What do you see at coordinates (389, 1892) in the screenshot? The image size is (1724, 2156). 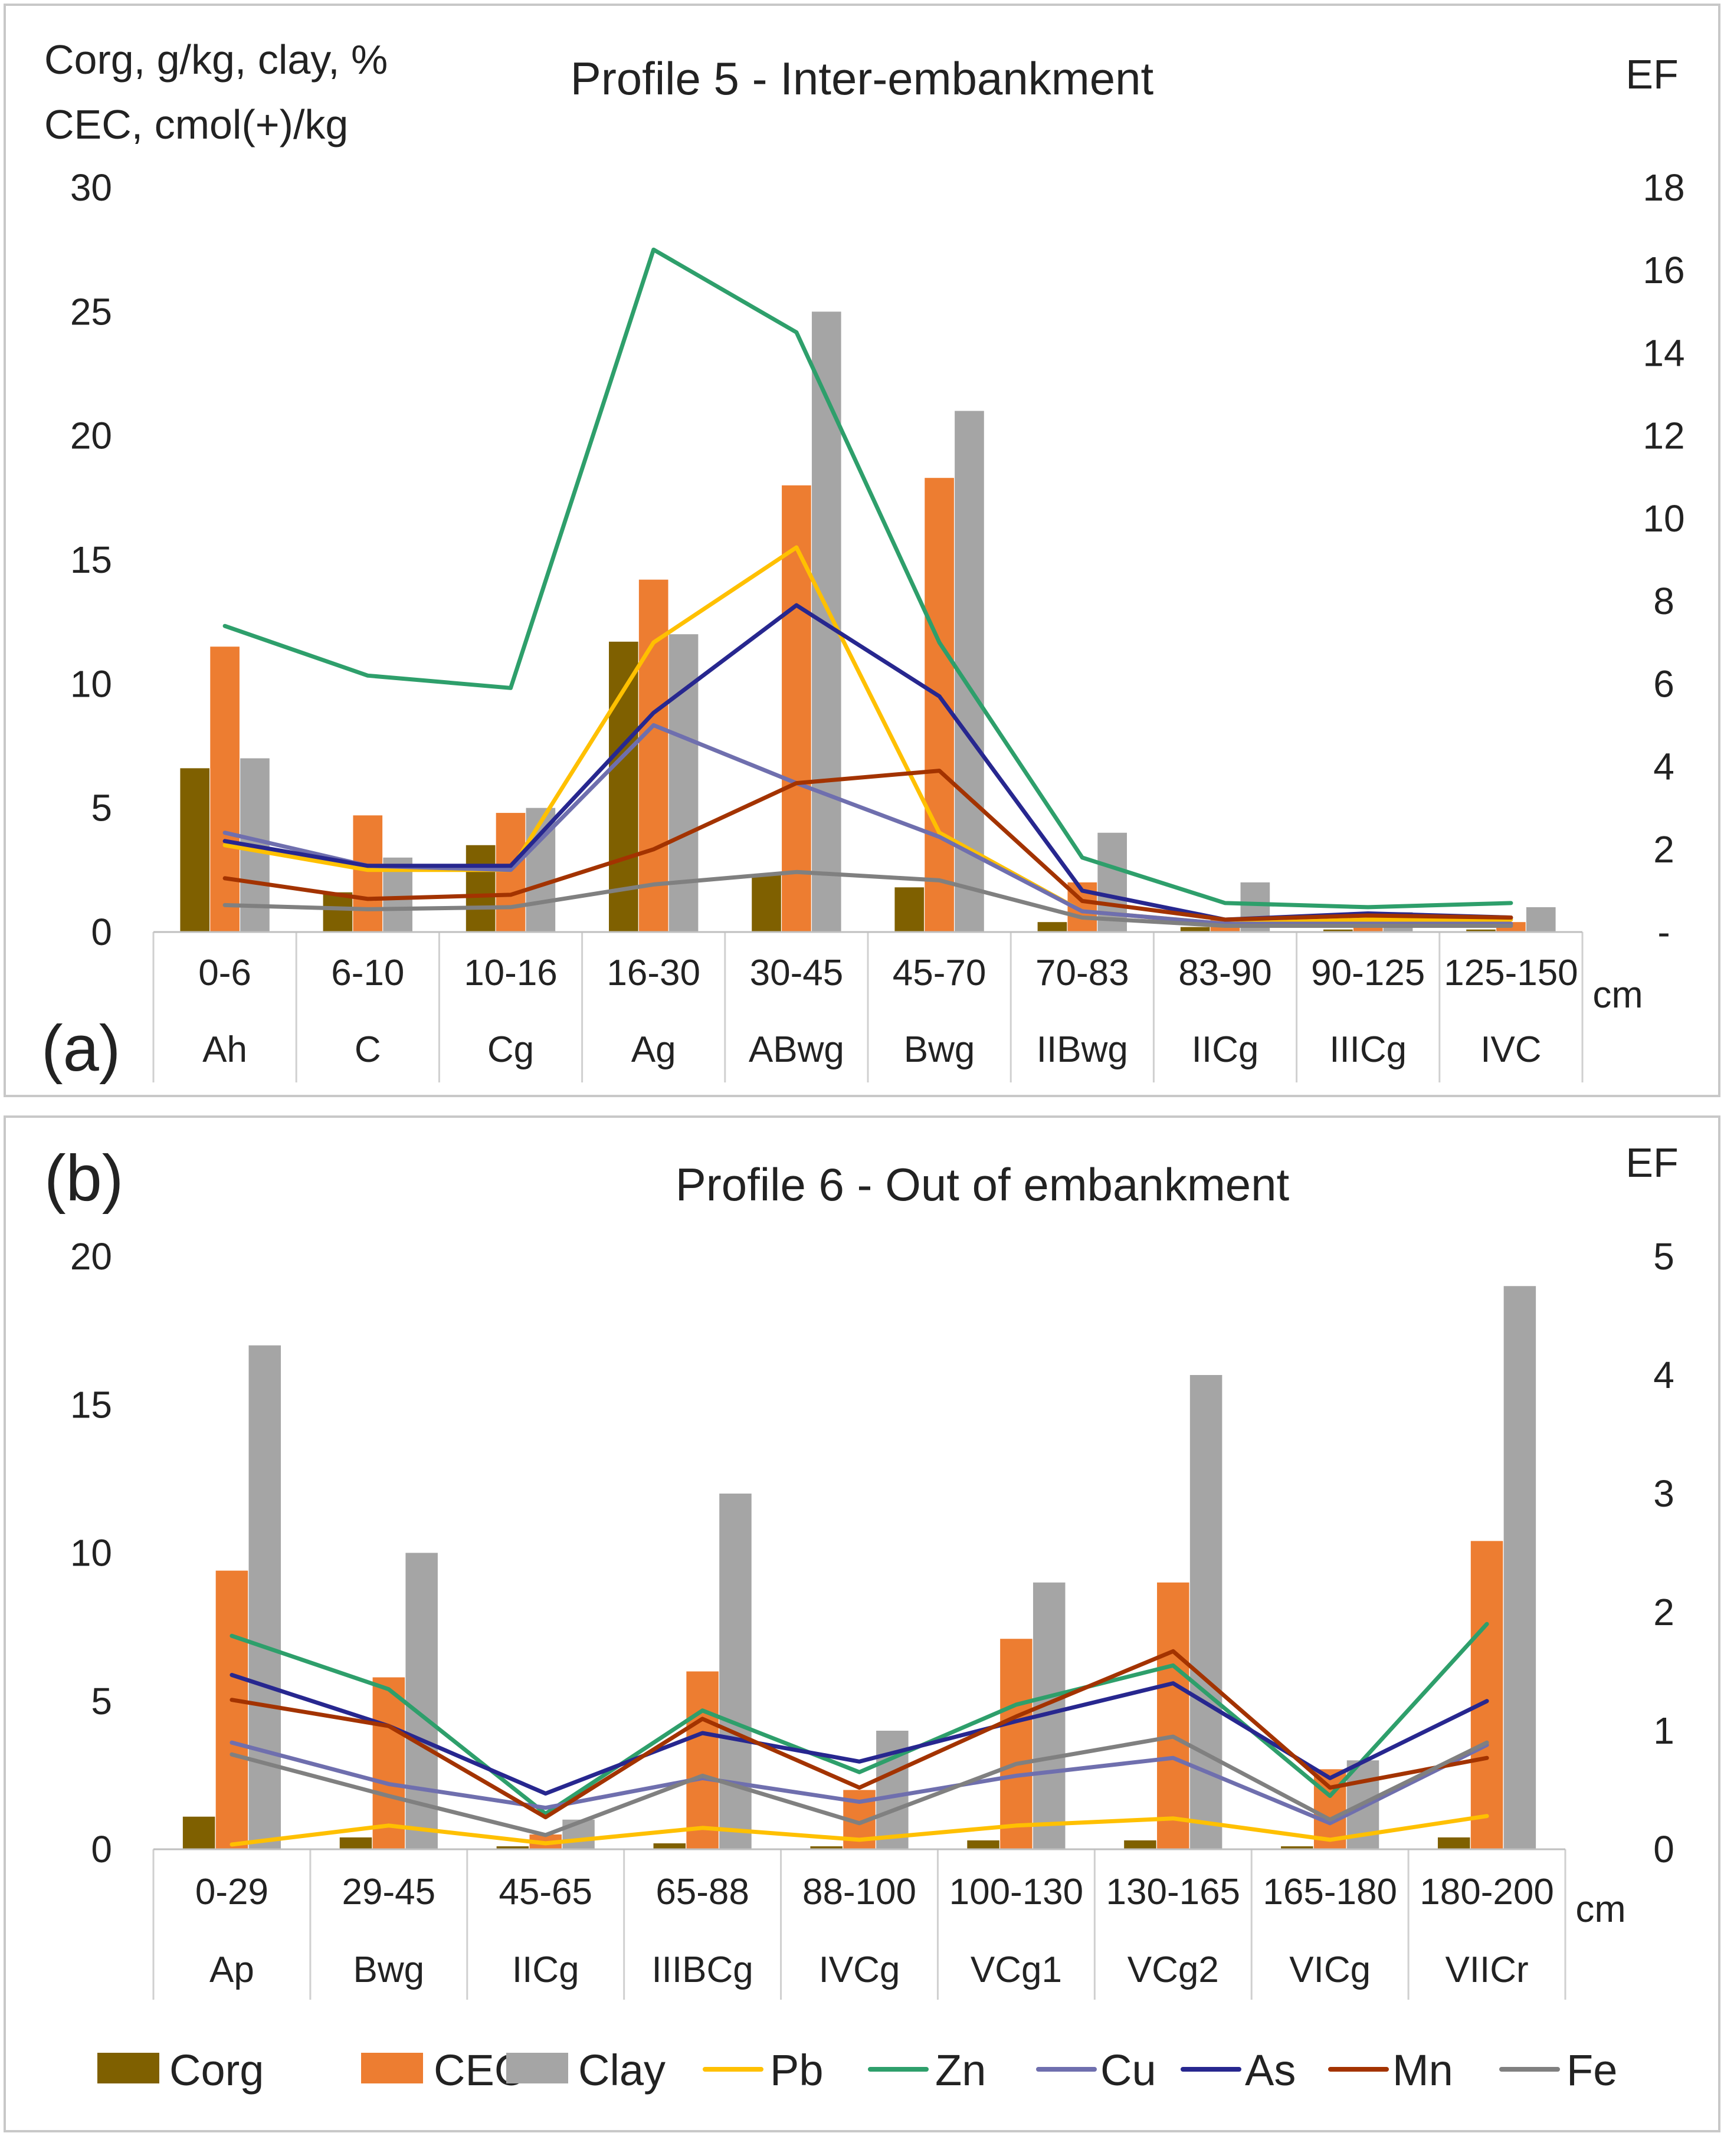 I see `panel-b-category-label: 29-45` at bounding box center [389, 1892].